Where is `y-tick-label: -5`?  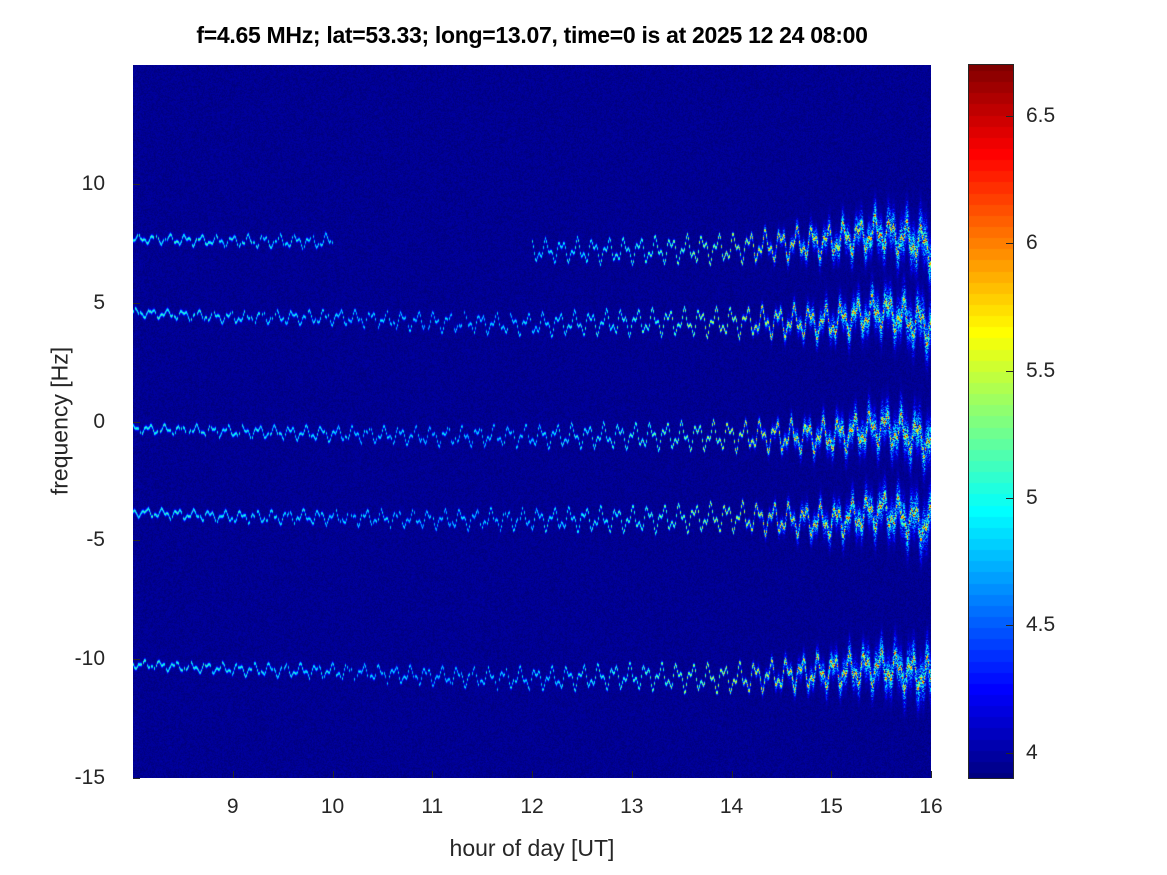 y-tick-label: -5 is located at coordinates (95, 540).